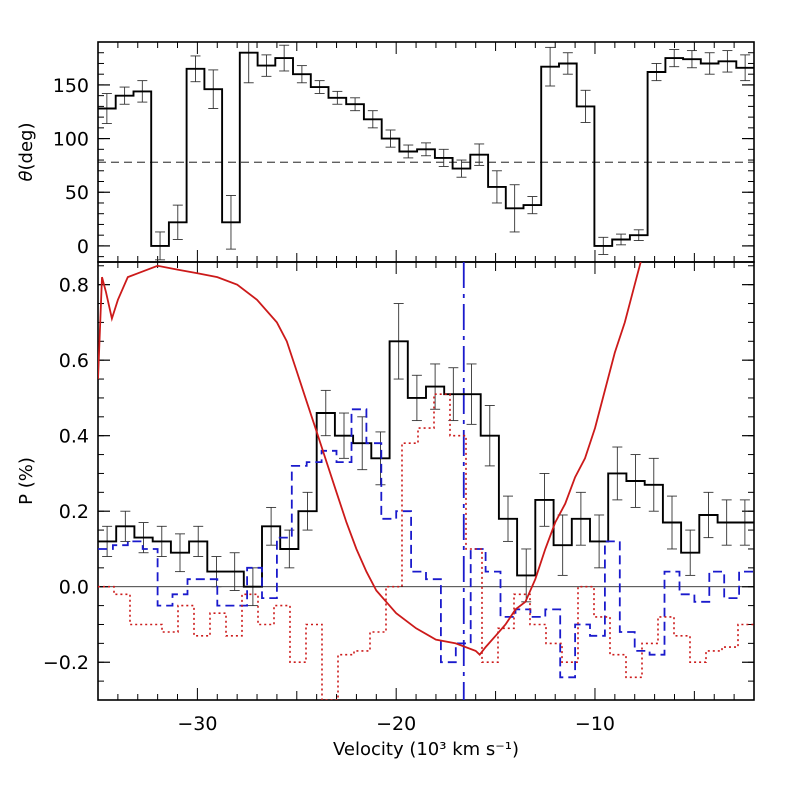 The image size is (797, 797). Describe the element at coordinates (74, 361) in the screenshot. I see `bottom-y-tick-label: 0.6` at that location.